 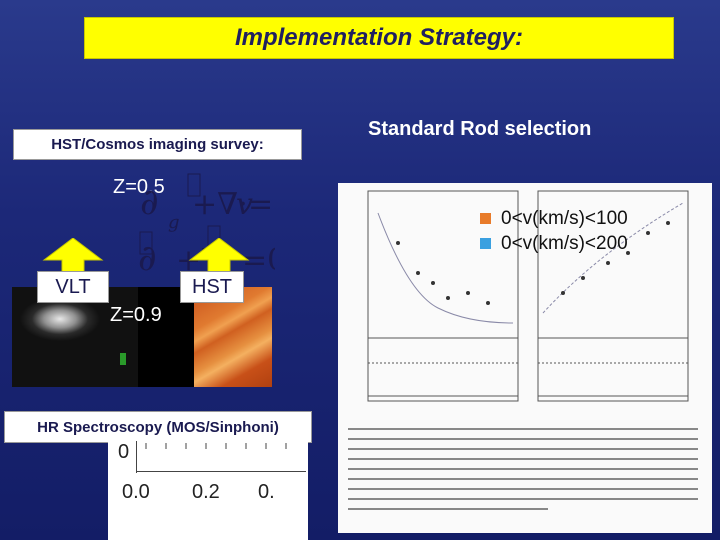 What do you see at coordinates (485, 218) in the screenshot?
I see `legend-swatch-orange` at bounding box center [485, 218].